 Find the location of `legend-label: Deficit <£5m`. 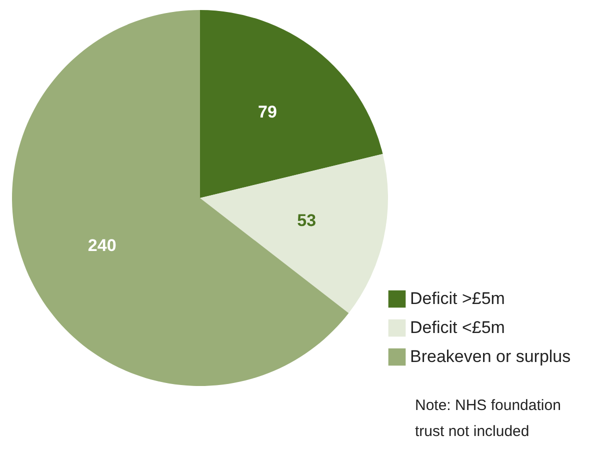

legend-label: Deficit <£5m is located at coordinates (457, 327).